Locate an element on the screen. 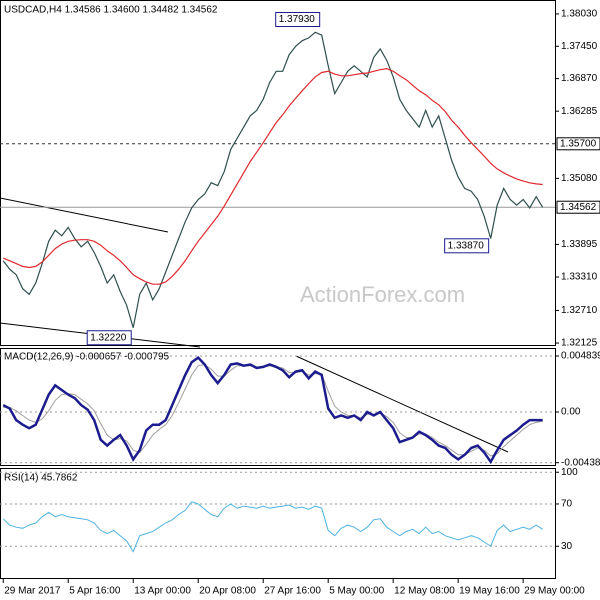 The height and width of the screenshot is (600, 600). y-tick-label: 1.35080 is located at coordinates (579, 178).